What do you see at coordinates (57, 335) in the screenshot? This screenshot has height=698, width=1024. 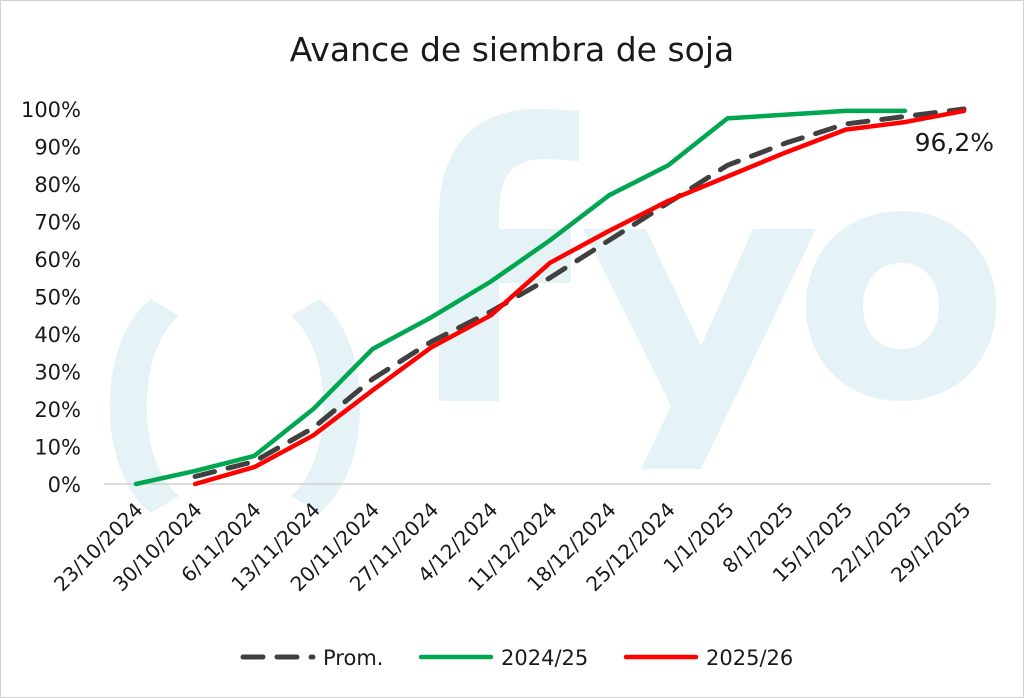 I see `y-tick-label: 40%` at bounding box center [57, 335].